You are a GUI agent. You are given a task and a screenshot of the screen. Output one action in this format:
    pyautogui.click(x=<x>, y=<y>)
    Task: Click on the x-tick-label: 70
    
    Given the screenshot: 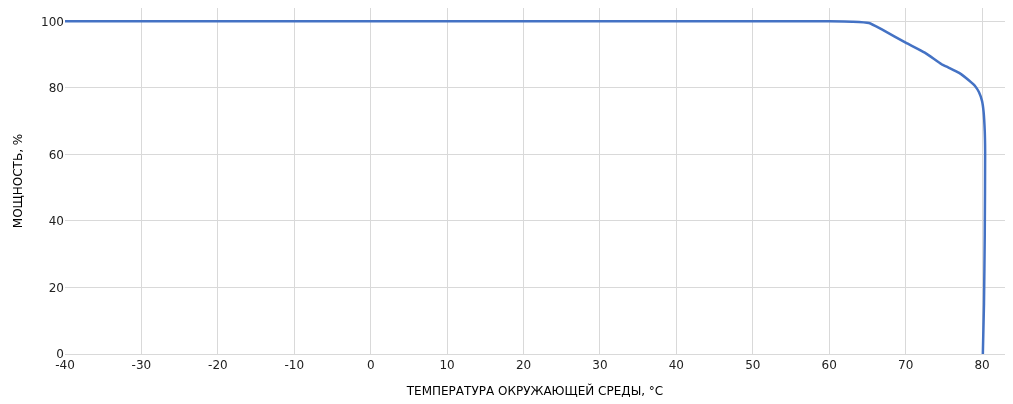 What is the action you would take?
    pyautogui.click(x=906, y=365)
    